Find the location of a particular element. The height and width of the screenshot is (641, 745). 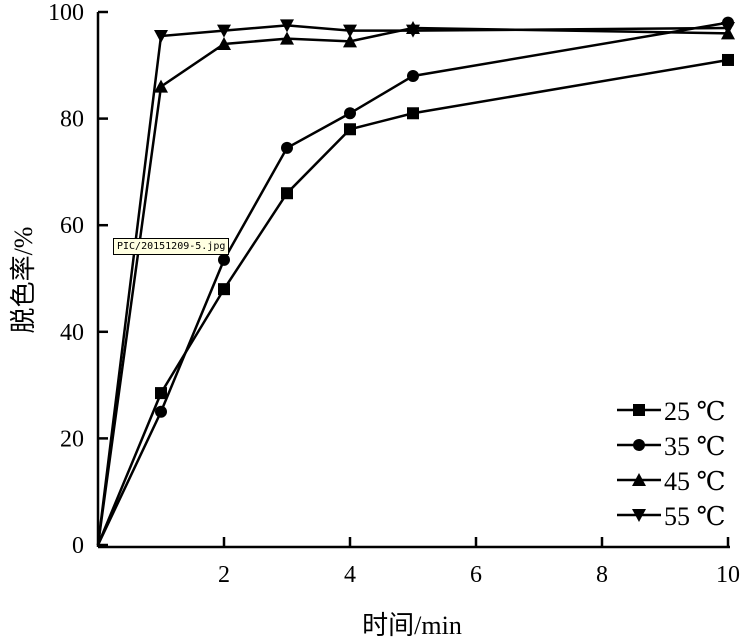

legend-item: 45 ℃ is located at coordinates (671, 481).